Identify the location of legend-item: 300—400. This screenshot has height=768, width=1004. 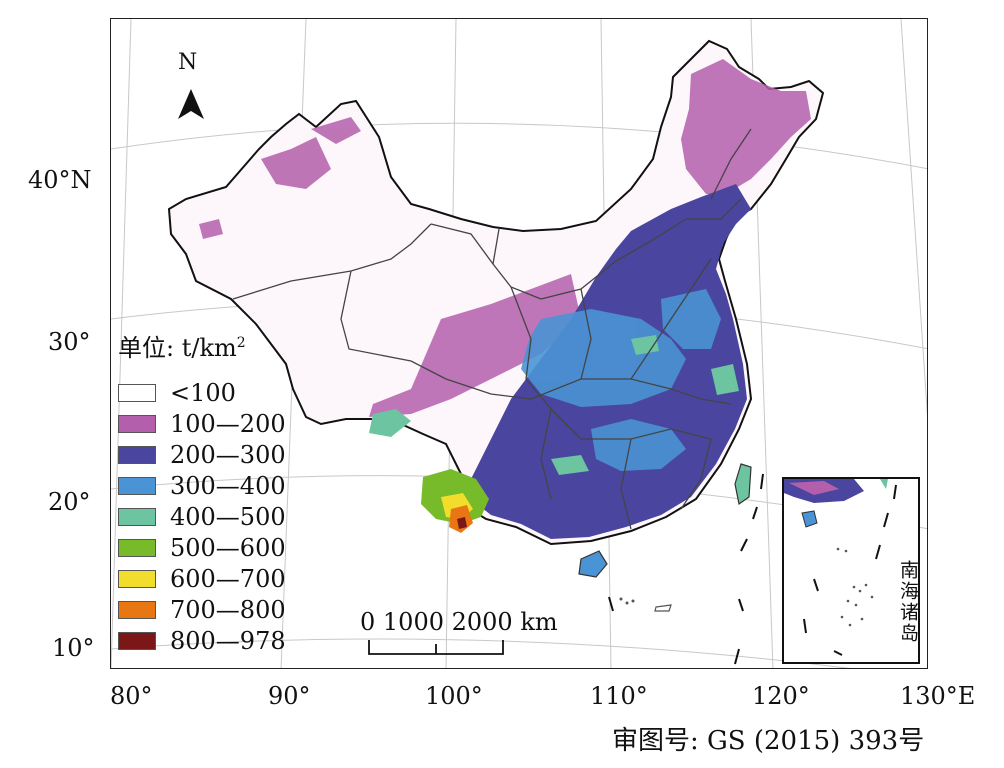
(202, 486).